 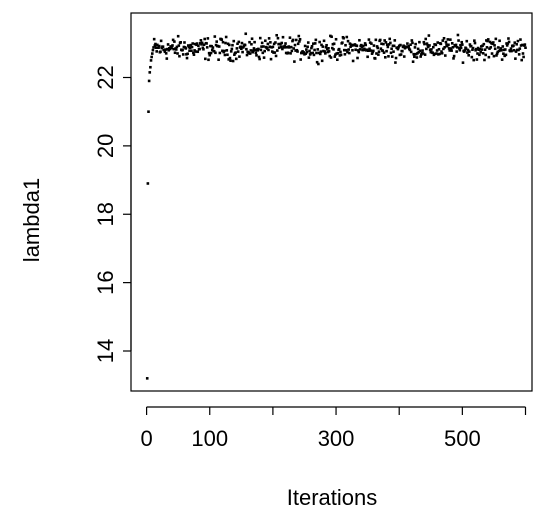 I want to click on x-axis-label: Iterations, so click(x=332, y=497).